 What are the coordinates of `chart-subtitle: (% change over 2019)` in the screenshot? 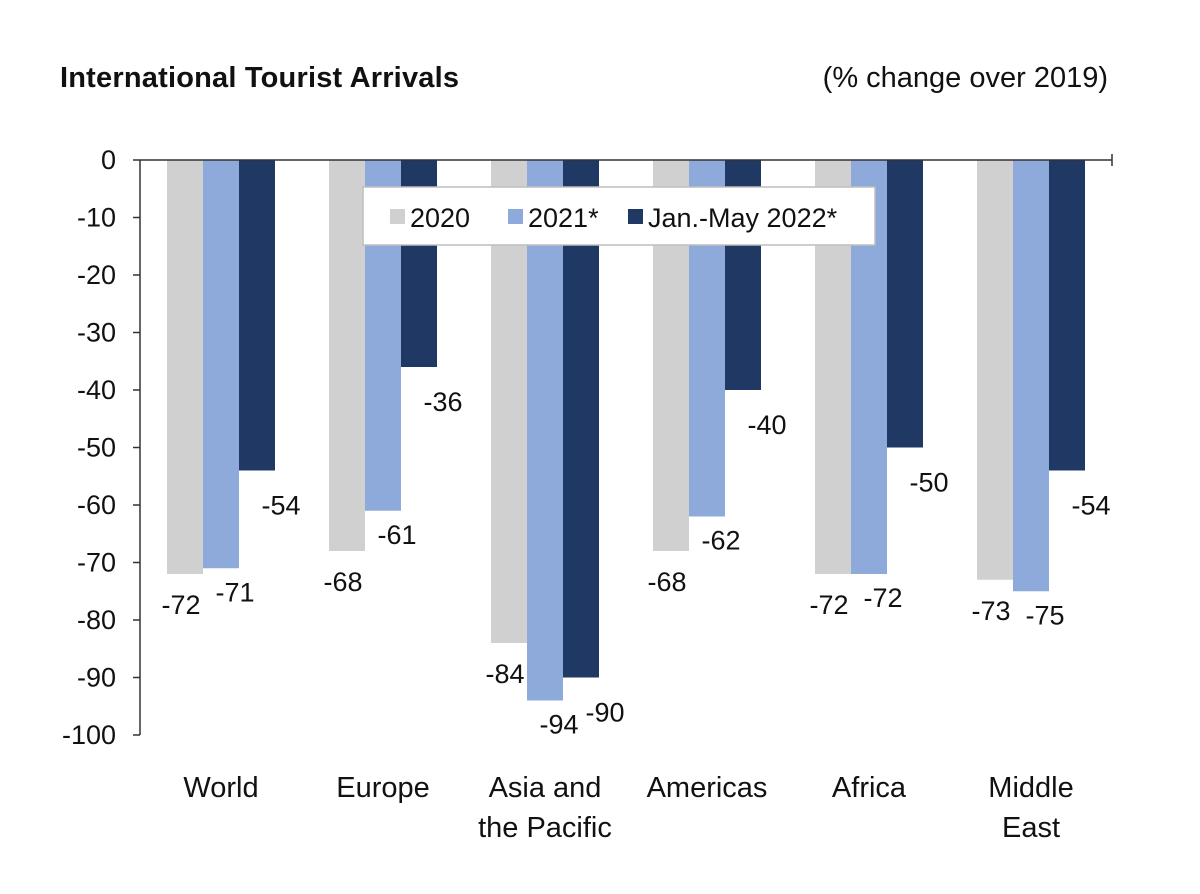 It's located at (965, 78).